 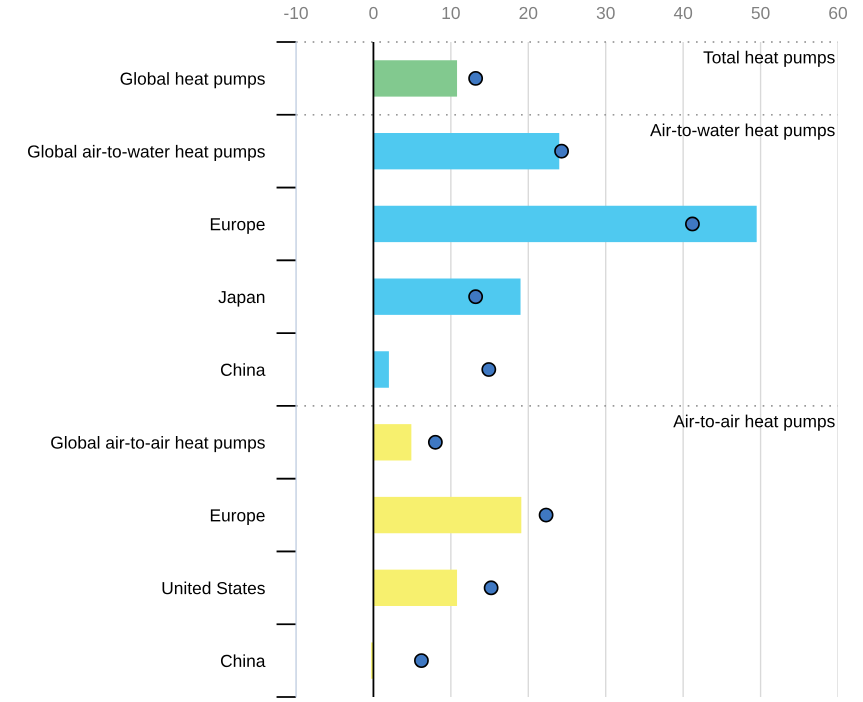 What do you see at coordinates (451, 13) in the screenshot?
I see `x-tick-label: 10` at bounding box center [451, 13].